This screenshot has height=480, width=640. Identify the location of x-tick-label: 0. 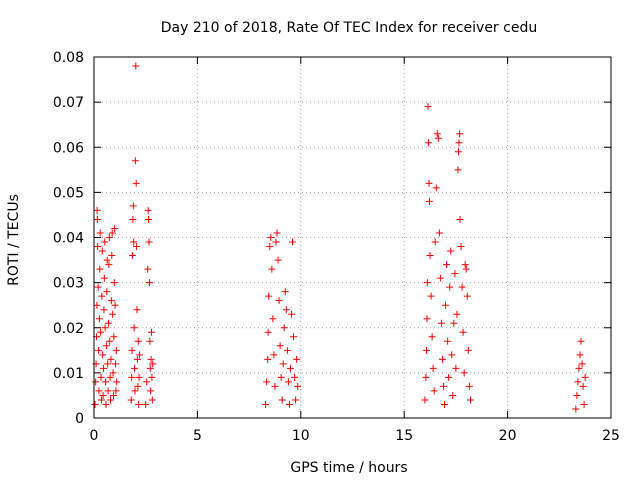
(94, 436).